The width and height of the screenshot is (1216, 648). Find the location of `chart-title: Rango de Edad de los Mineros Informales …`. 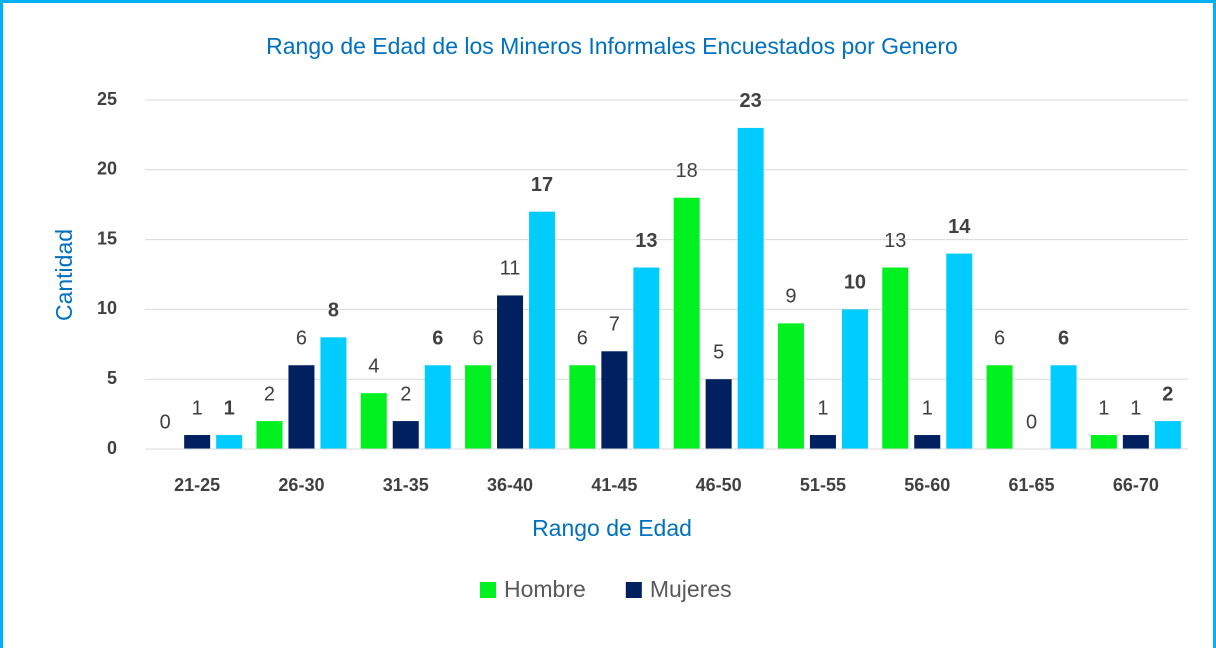

chart-title: Rango de Edad de los Mineros Informales … is located at coordinates (612, 46).